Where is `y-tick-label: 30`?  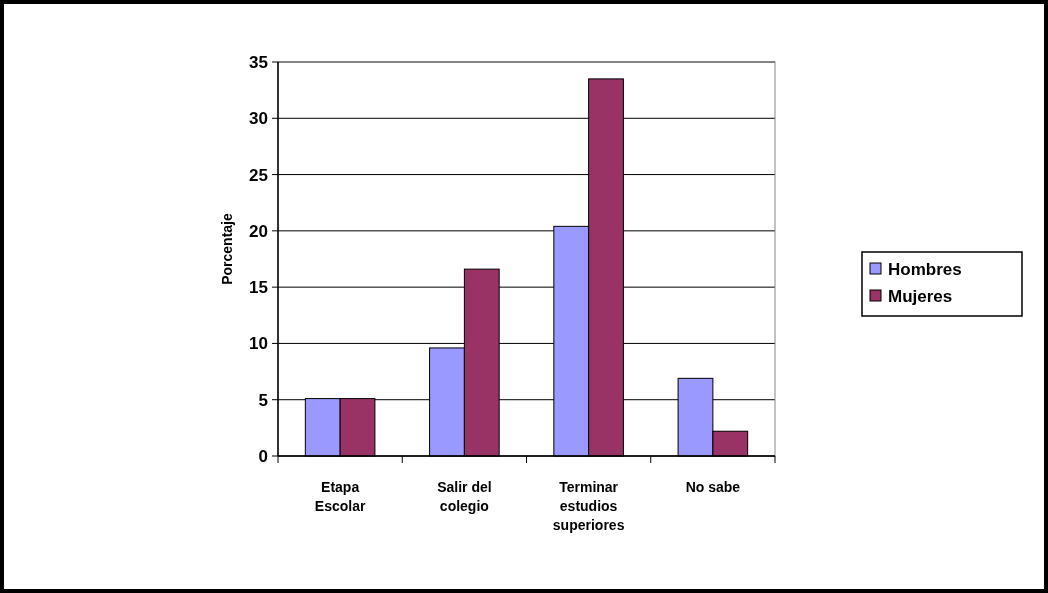
y-tick-label: 30 is located at coordinates (258, 119).